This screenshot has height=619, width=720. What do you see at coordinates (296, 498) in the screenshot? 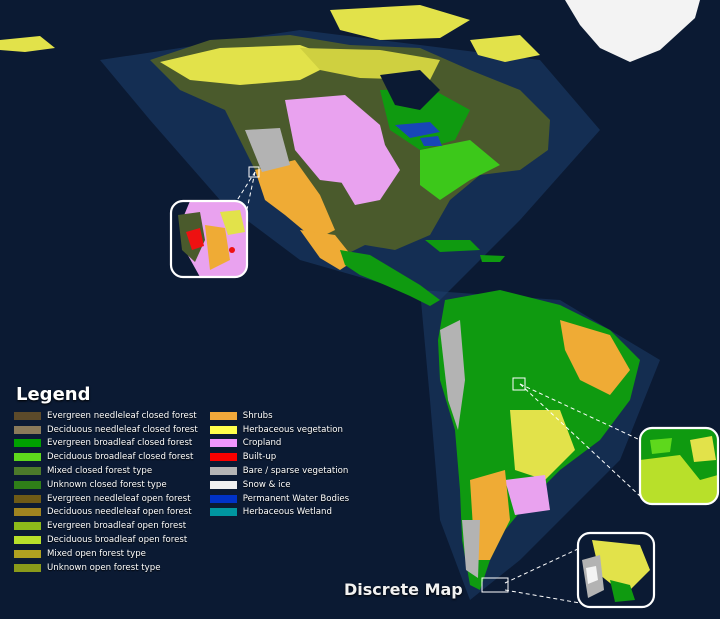
I see `legend-label: Permanent Water Bodies` at bounding box center [296, 498].